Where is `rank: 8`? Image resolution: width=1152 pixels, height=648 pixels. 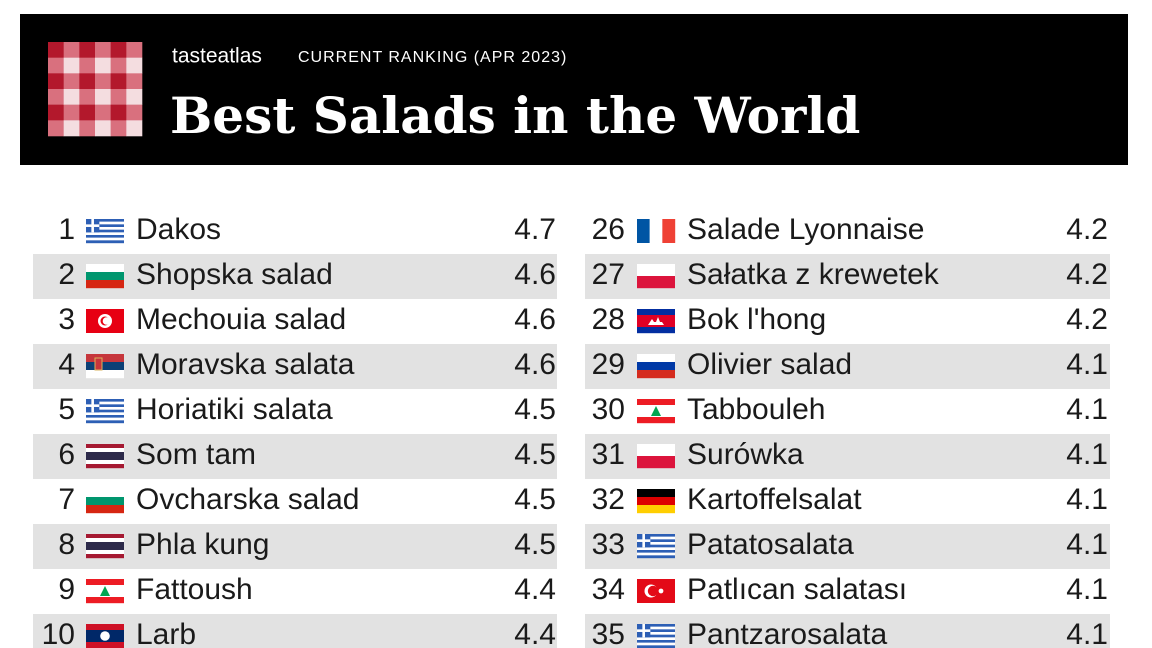 rank: 8 is located at coordinates (66, 544).